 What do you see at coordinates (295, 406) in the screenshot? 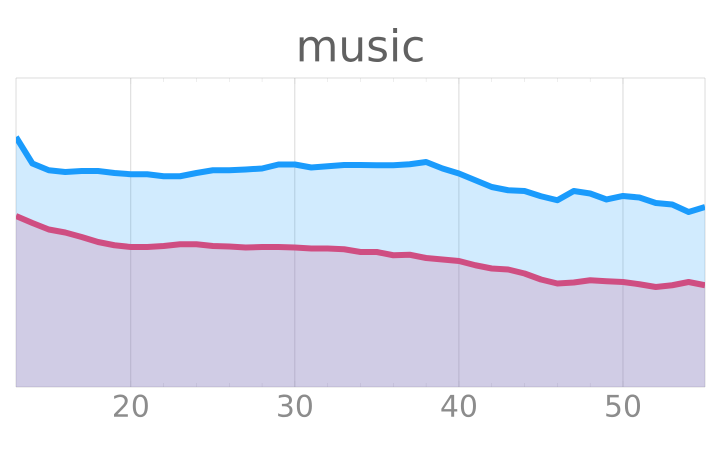
I see `x-tick-label: 30` at bounding box center [295, 406].